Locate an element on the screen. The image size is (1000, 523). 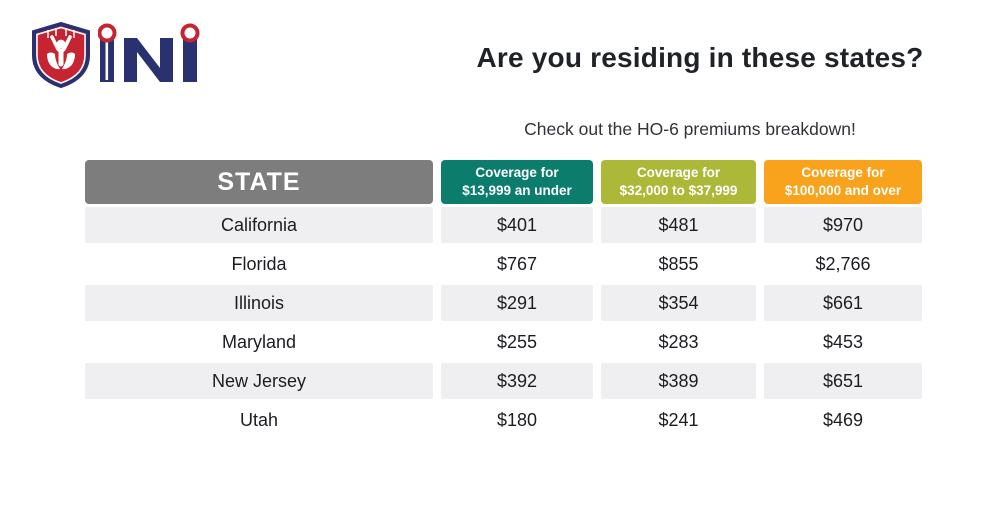
column-header-coverage-mid: Coverage for $32,000 to $37,999 is located at coordinates (678, 182).